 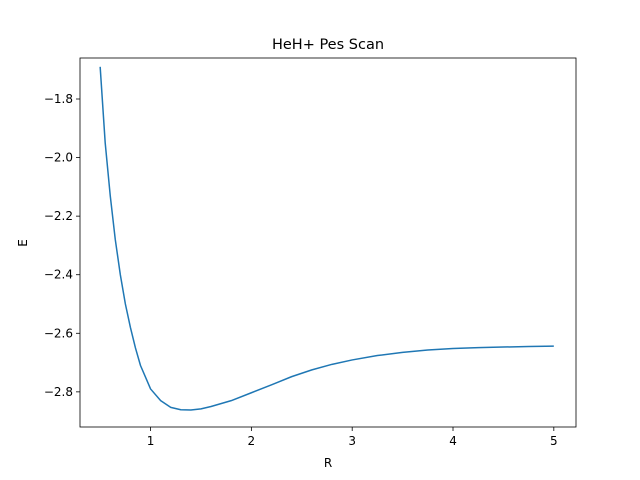 What do you see at coordinates (554, 441) in the screenshot?
I see `x-tick-label: 5` at bounding box center [554, 441].